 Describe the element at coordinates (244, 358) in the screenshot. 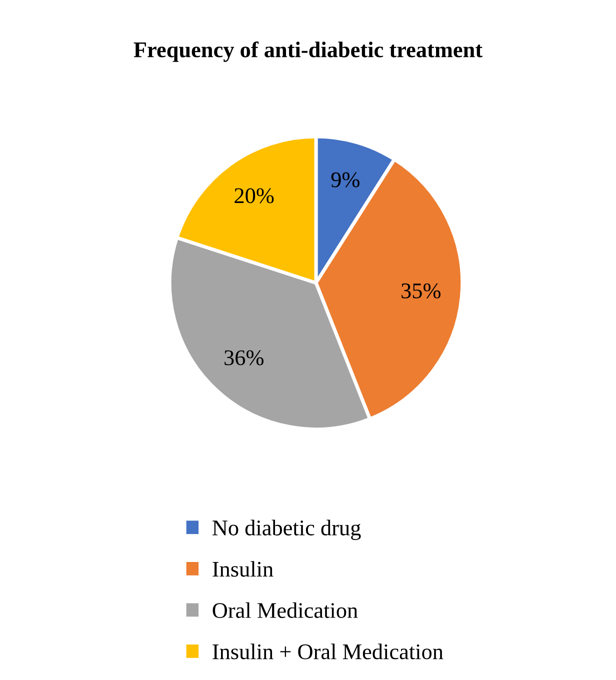

I see `data-label: 36%` at that location.